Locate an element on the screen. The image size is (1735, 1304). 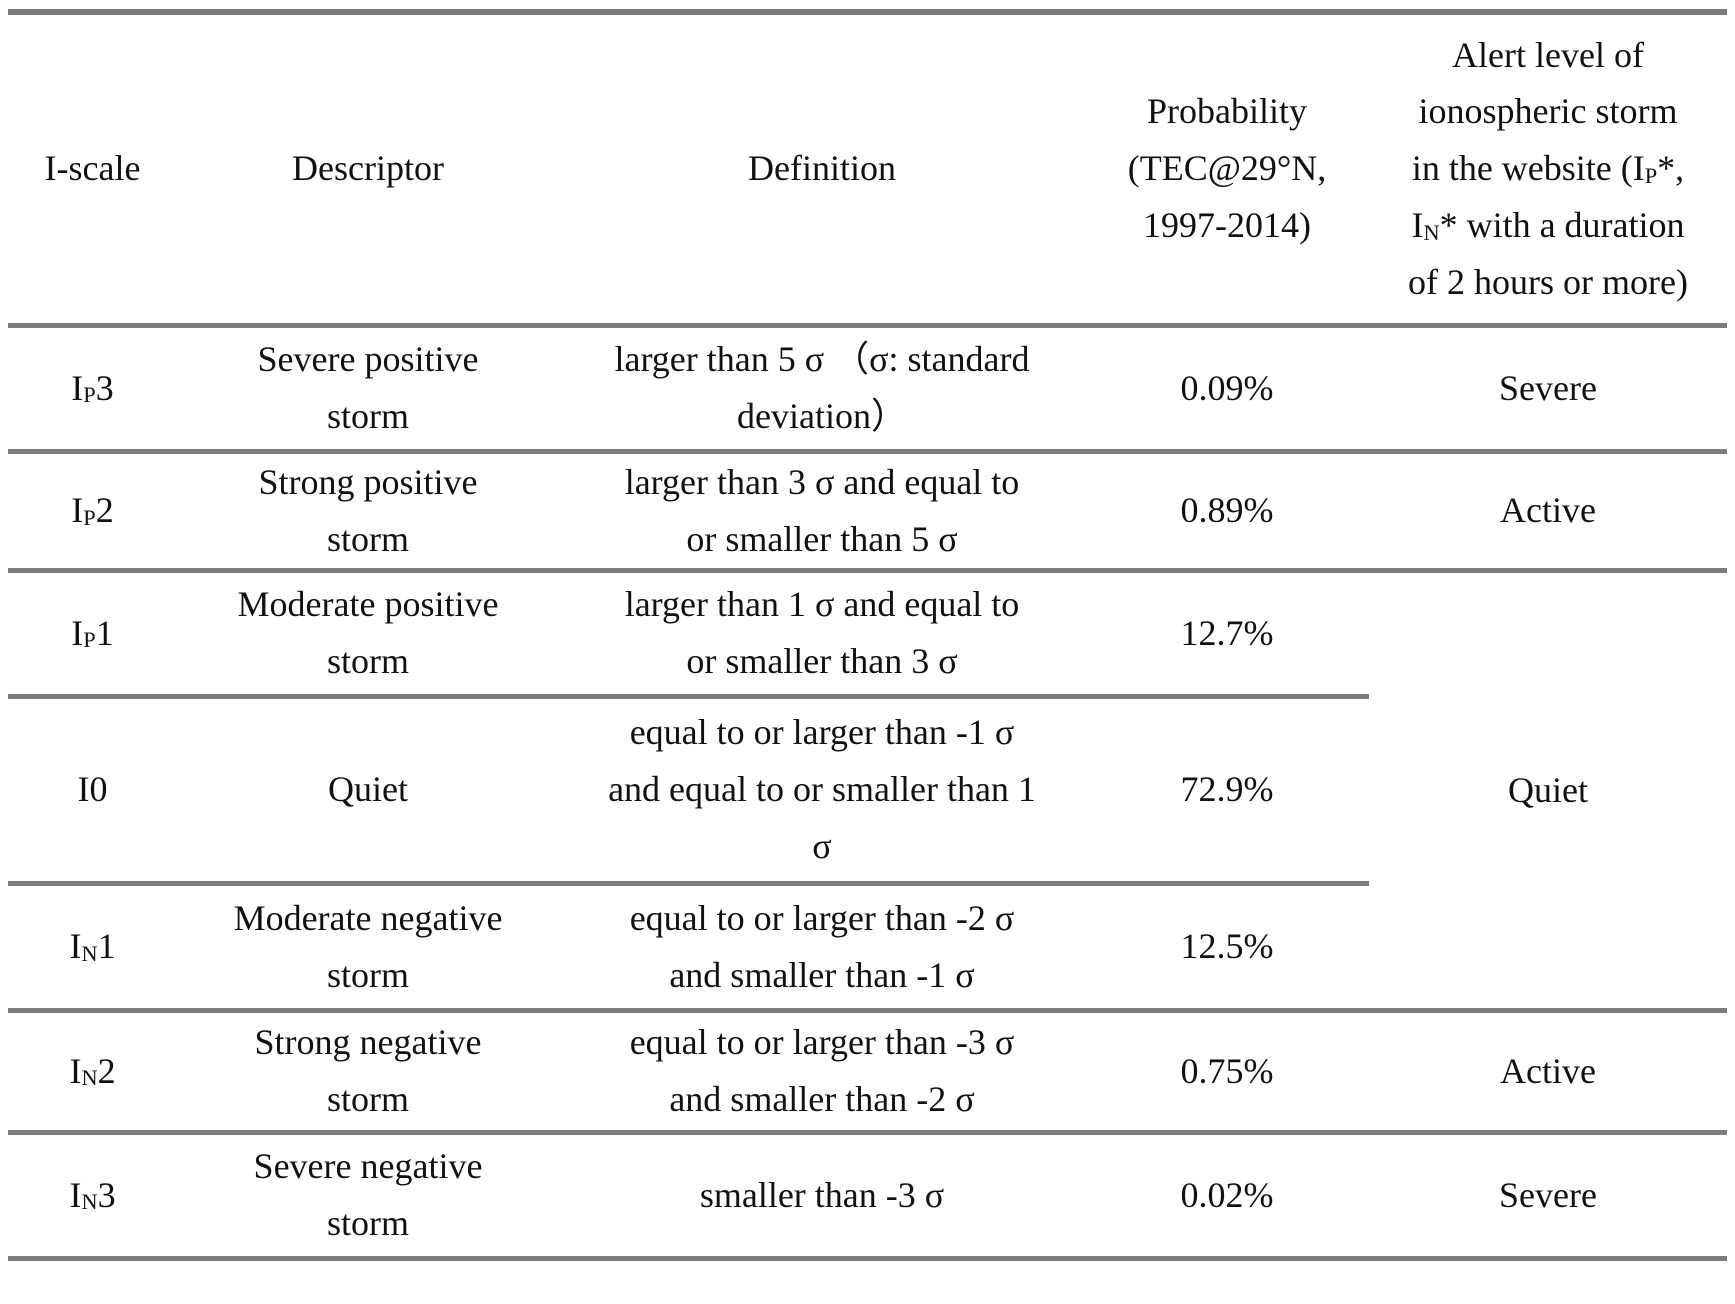
col-header-i-scale: I-scale is located at coordinates (92, 170).